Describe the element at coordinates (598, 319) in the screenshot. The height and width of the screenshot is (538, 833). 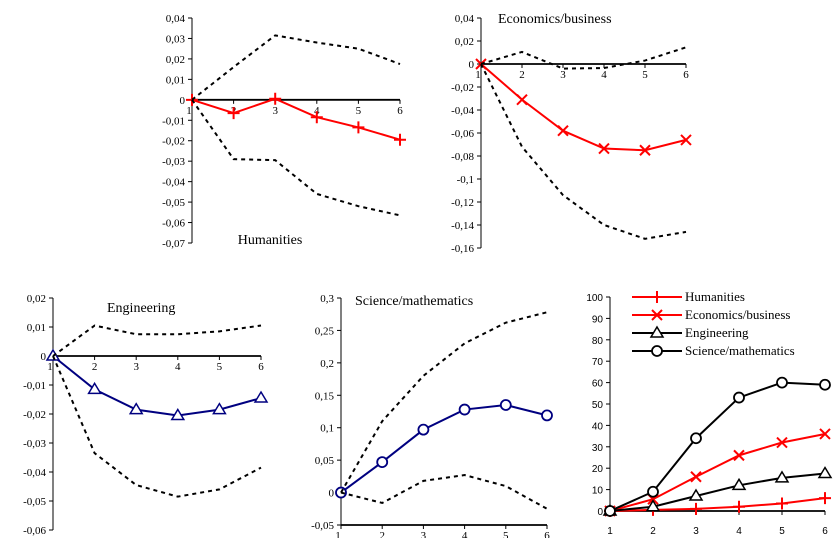
I see `panel-5-y-tick-label-2: 90` at that location.